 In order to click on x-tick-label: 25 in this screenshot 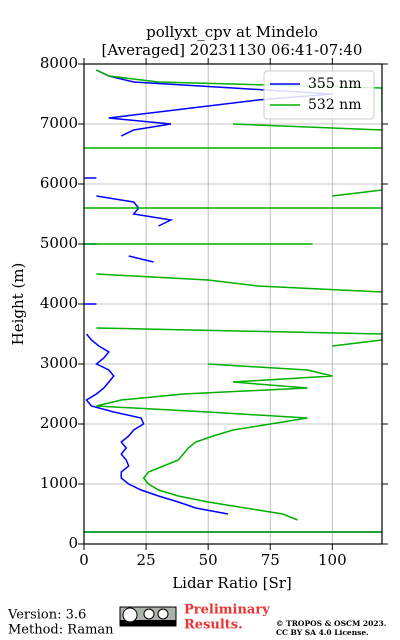, I will do `click(146, 560)`.